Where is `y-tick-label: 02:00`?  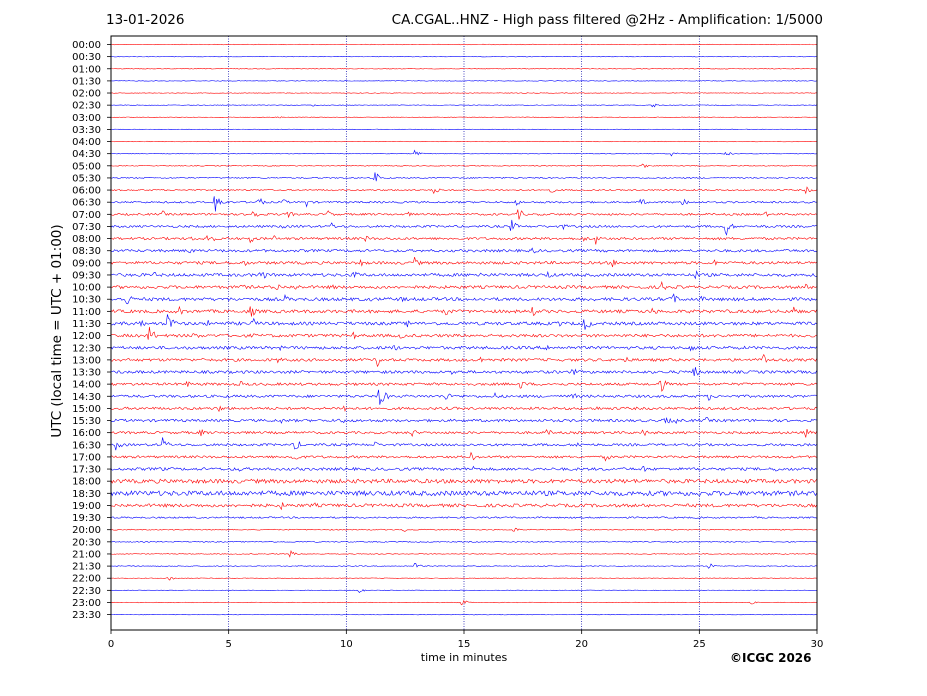 y-tick-label: 02:00 is located at coordinates (86, 94).